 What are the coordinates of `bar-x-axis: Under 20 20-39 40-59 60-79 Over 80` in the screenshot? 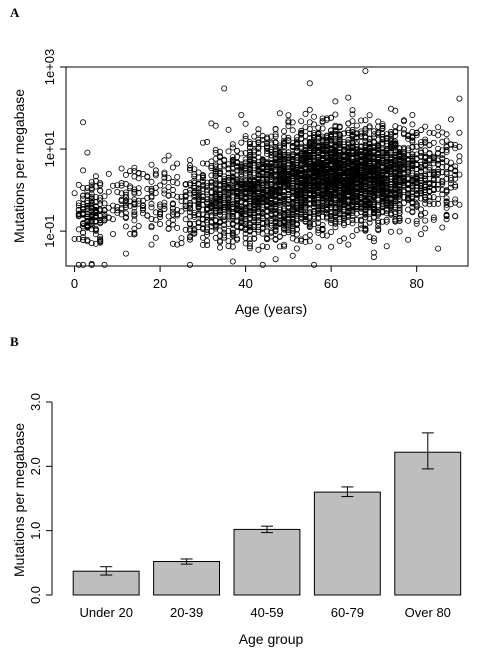 It's located at (264, 612).